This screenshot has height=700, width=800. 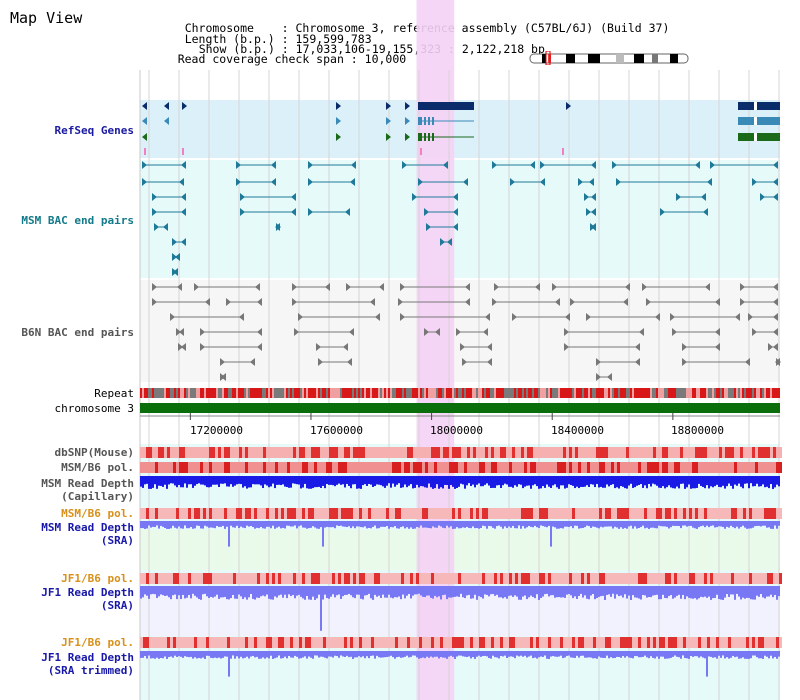 What do you see at coordinates (94, 408) in the screenshot?
I see `track-label-chromosome: chromosome 3` at bounding box center [94, 408].